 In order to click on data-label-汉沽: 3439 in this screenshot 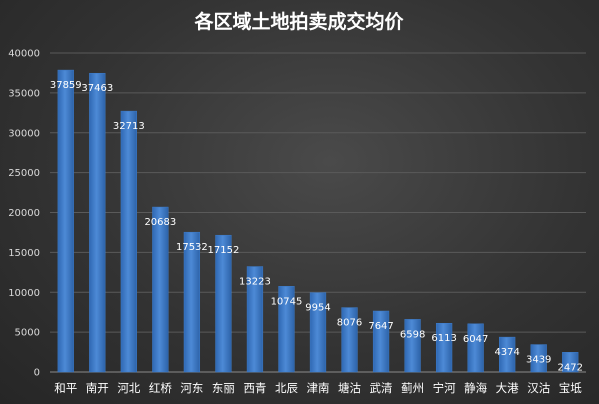, I will do `click(538, 360)`.